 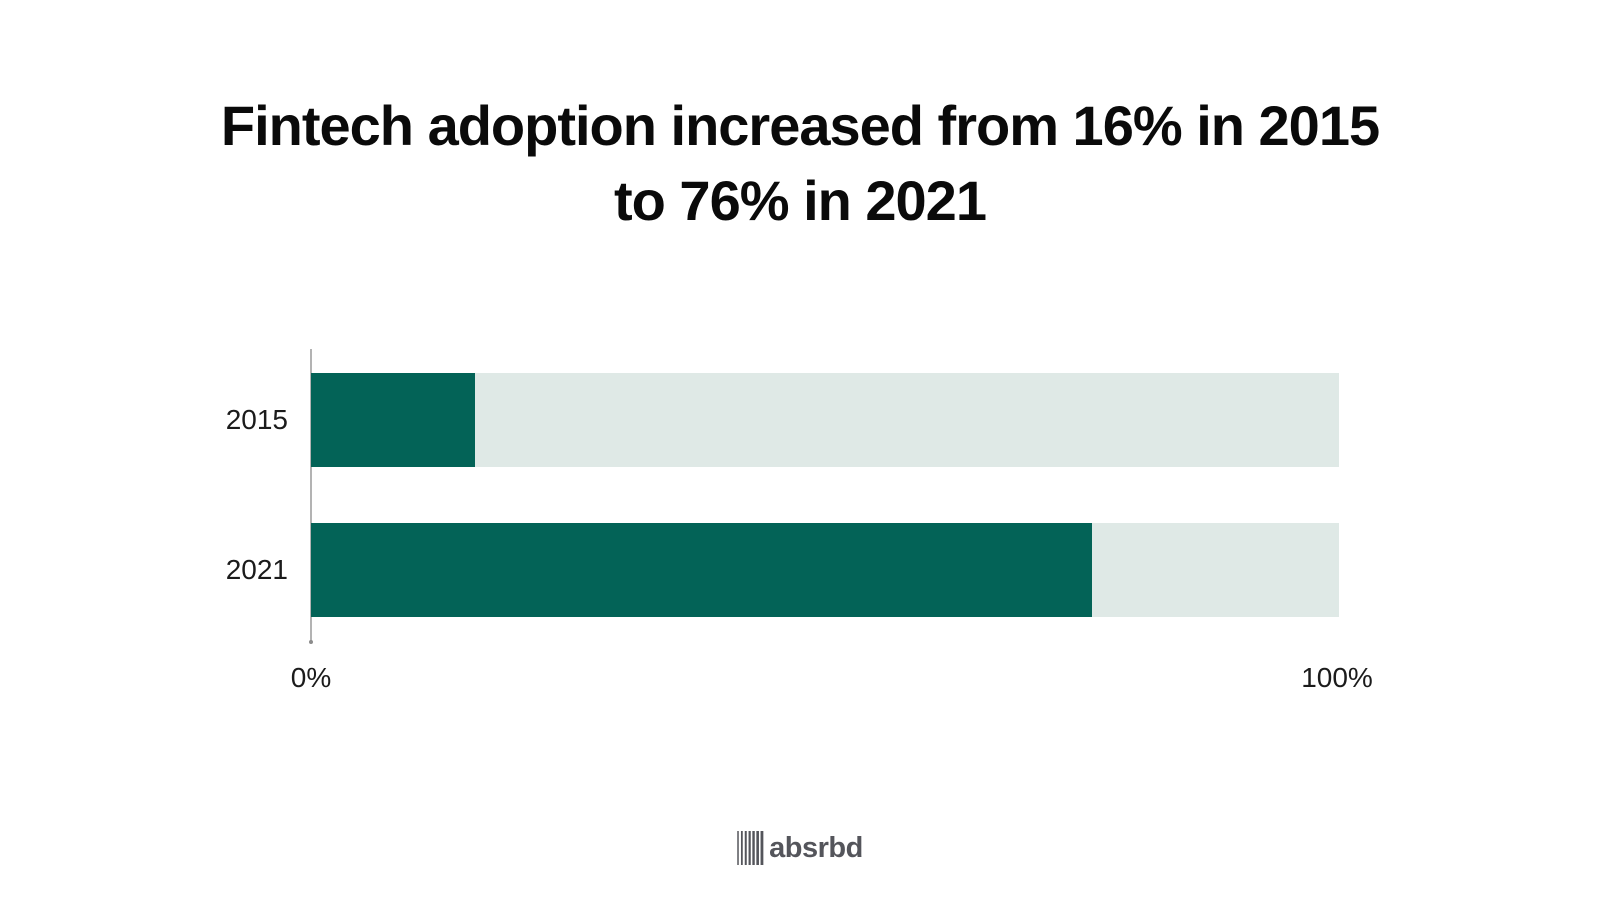 What do you see at coordinates (393, 420) in the screenshot?
I see `bar-fill-2015` at bounding box center [393, 420].